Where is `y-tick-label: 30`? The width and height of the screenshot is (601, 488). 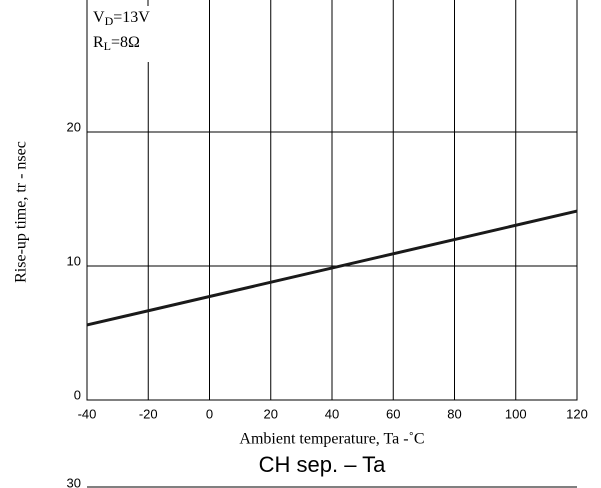
y-tick-label: 30 is located at coordinates (74, 481).